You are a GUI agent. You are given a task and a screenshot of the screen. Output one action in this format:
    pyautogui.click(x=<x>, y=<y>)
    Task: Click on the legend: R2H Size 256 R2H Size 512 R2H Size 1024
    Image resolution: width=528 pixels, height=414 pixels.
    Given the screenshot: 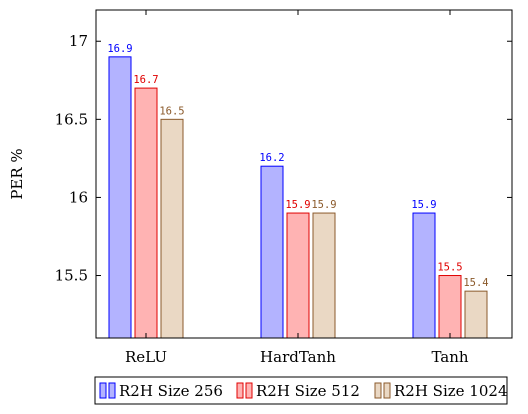 What is the action you would take?
    pyautogui.click(x=301, y=390)
    